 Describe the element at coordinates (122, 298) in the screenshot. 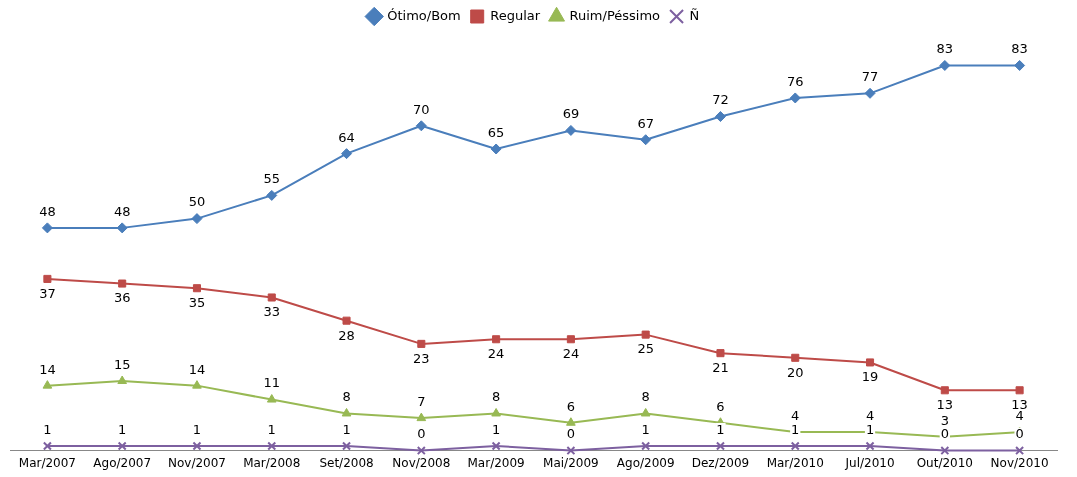

I see `data-label: 36` at that location.